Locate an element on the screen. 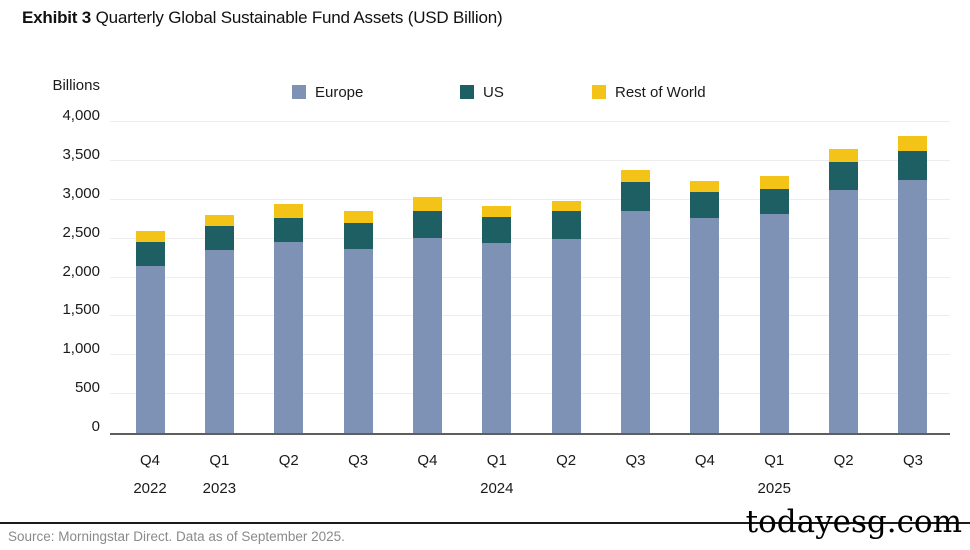  bar-group-q1-2023 is located at coordinates (219, 277).